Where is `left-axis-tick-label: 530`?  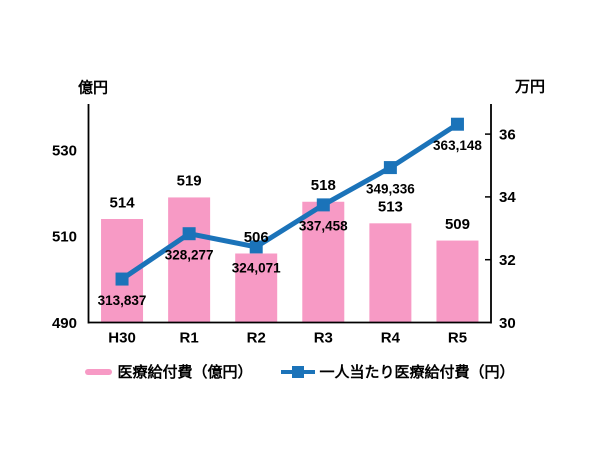
left-axis-tick-label: 530 is located at coordinates (64, 150).